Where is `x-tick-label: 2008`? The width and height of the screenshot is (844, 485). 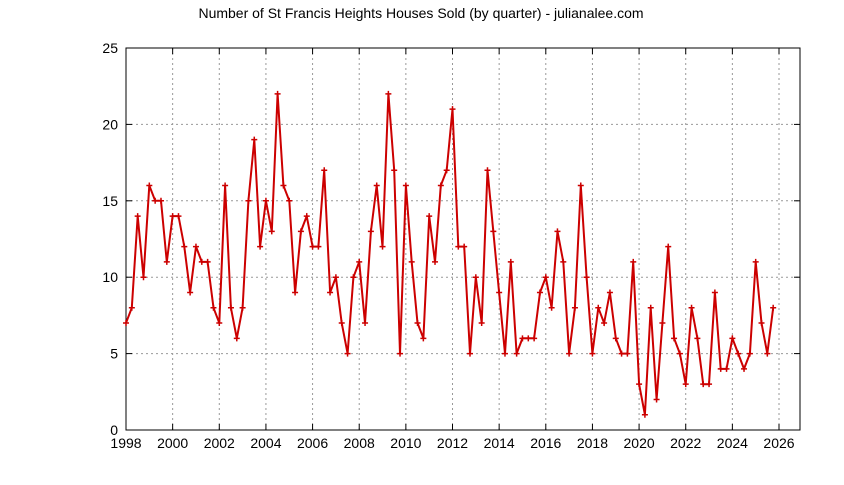
x-tick-label: 2008 is located at coordinates (359, 443).